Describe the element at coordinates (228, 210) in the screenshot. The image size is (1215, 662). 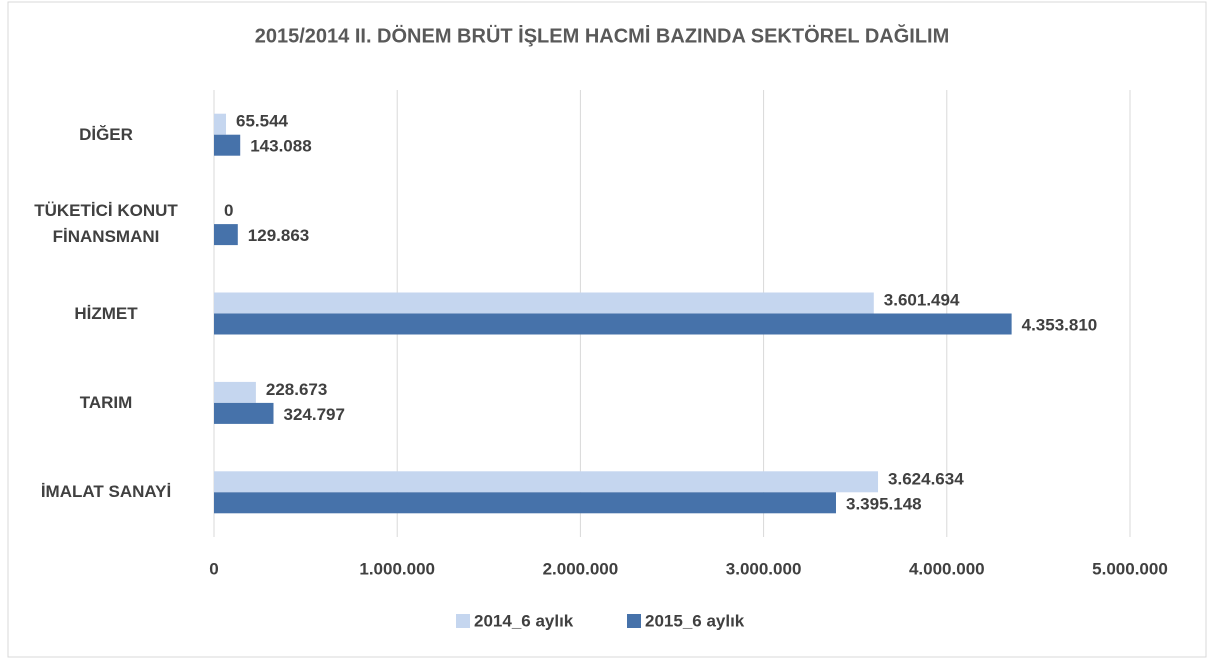
I see `value-label: 0` at that location.